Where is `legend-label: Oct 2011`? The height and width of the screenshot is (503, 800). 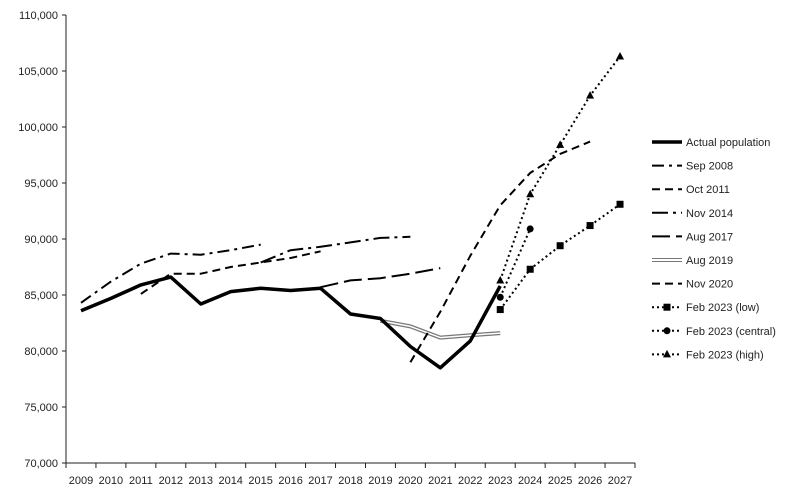
legend-label: Oct 2011 is located at coordinates (708, 190).